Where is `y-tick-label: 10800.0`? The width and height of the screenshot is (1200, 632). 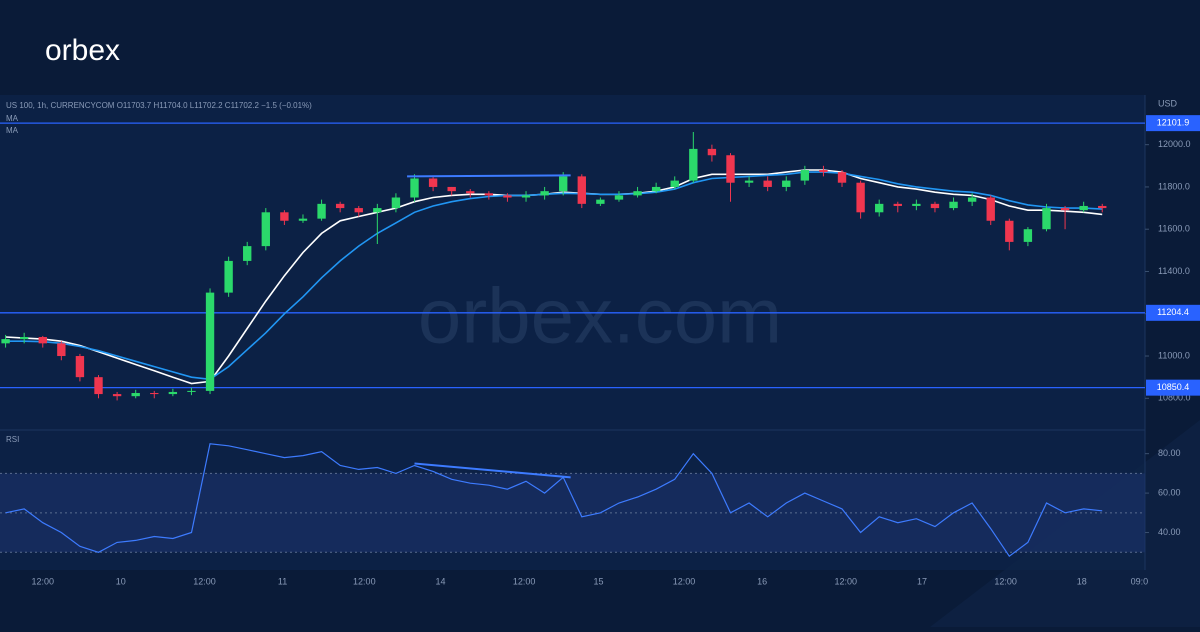
y-tick-label: 10800.0 is located at coordinates (1174, 398).